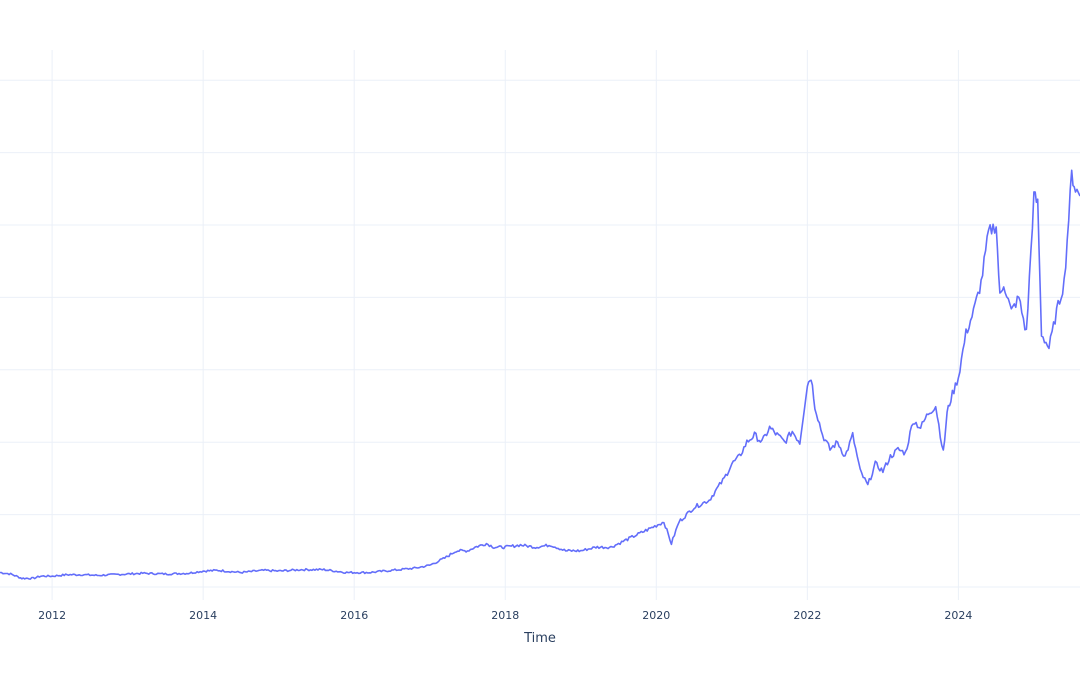  Describe the element at coordinates (354, 615) in the screenshot. I see `x-tick-label: 2016` at that location.